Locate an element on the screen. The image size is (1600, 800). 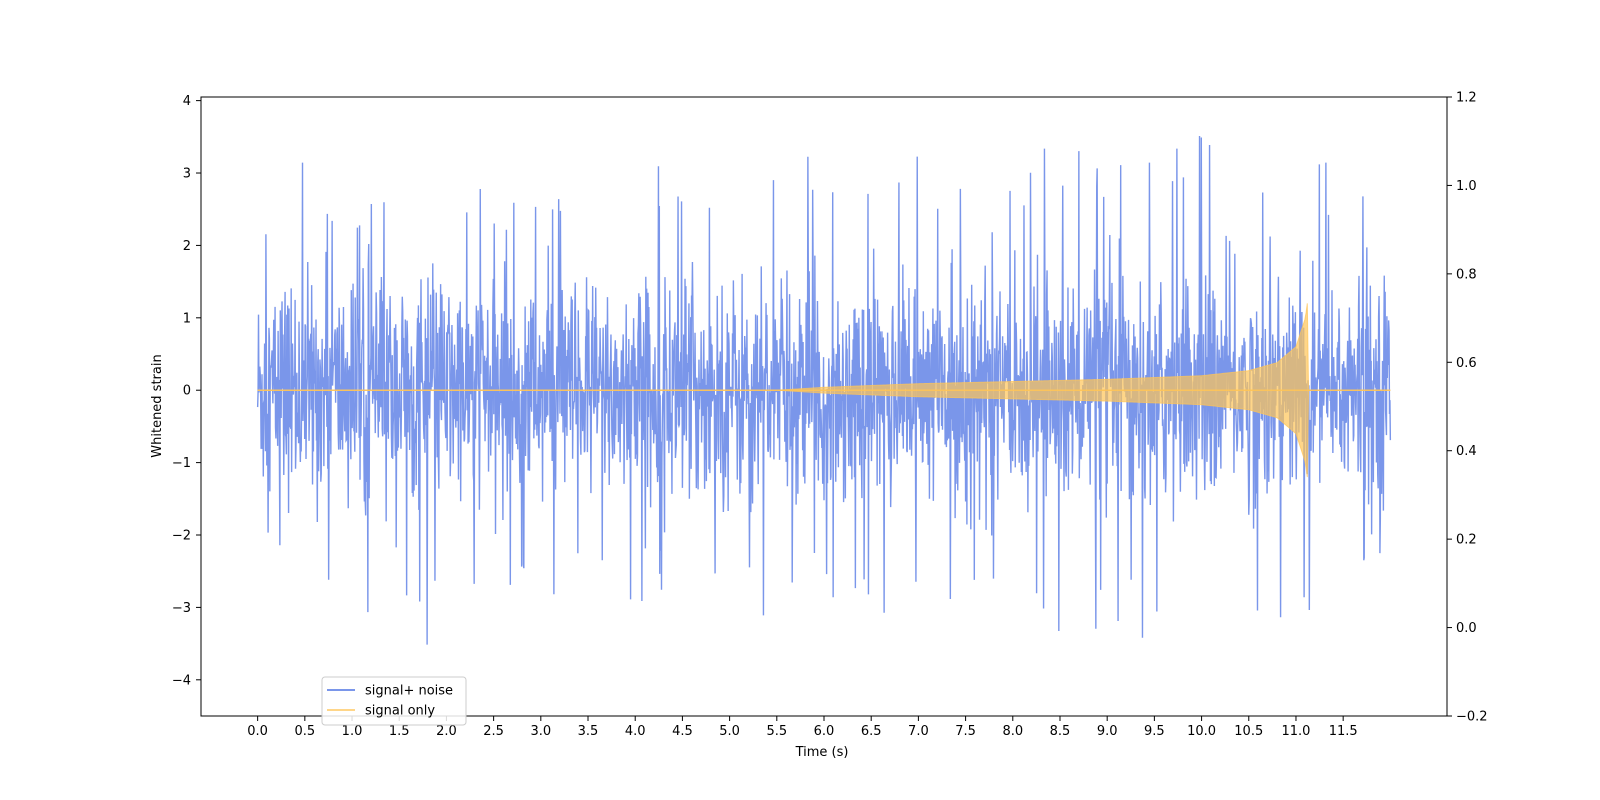
y2-tick-label: 1.0 is located at coordinates (1466, 186).